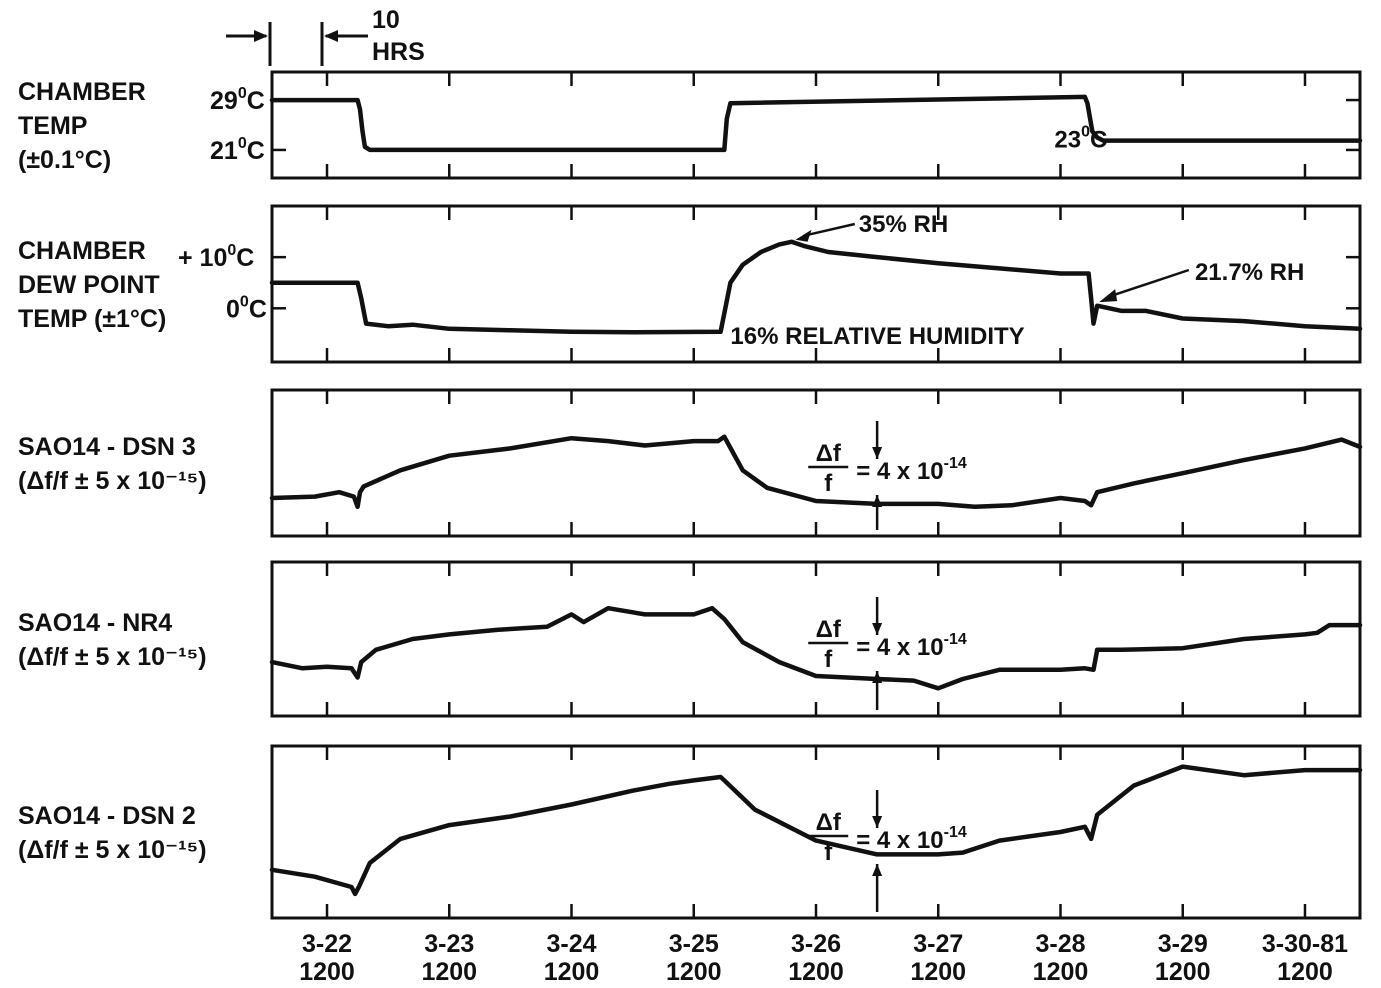 Image resolution: width=1381 pixels, height=988 pixels. Describe the element at coordinates (331, 36) in the screenshot. I see `scale-marker-right-arrowhead` at that location.